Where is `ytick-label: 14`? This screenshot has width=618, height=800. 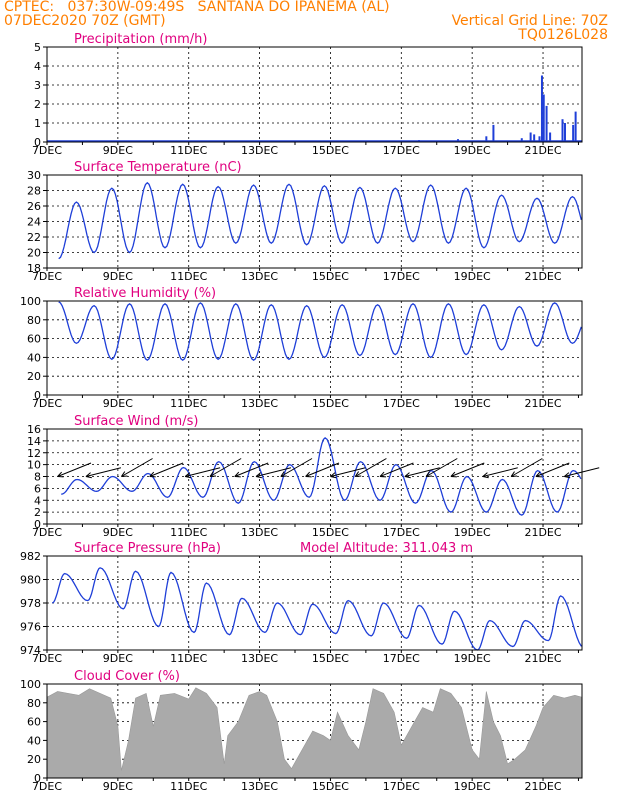 ytick-label: 14 is located at coordinates (34, 441).